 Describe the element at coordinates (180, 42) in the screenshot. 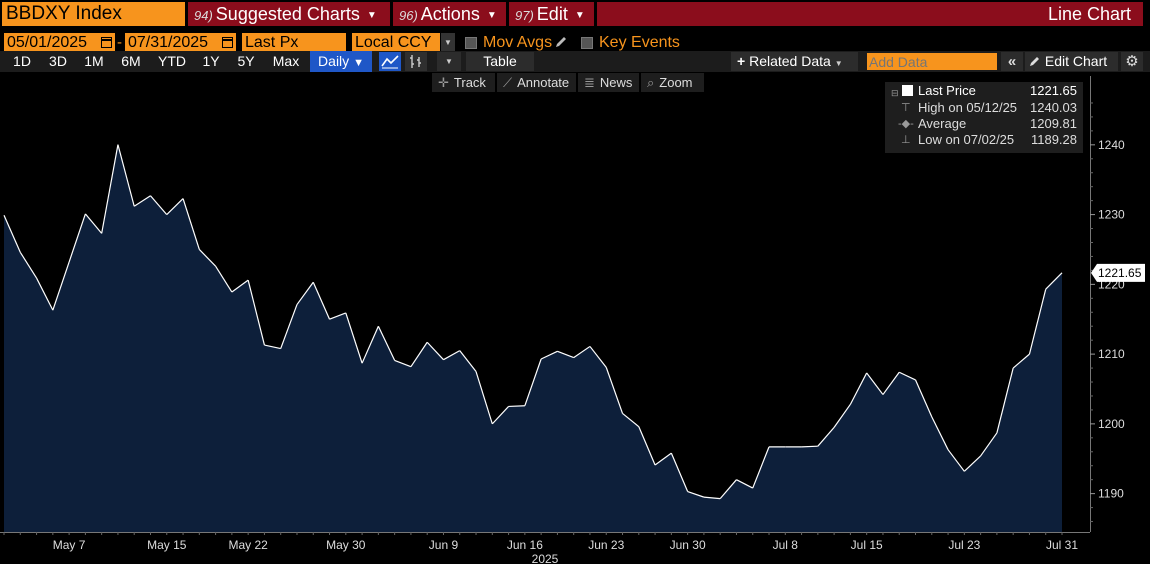

I see `end-date-field: 07/31/2025` at that location.